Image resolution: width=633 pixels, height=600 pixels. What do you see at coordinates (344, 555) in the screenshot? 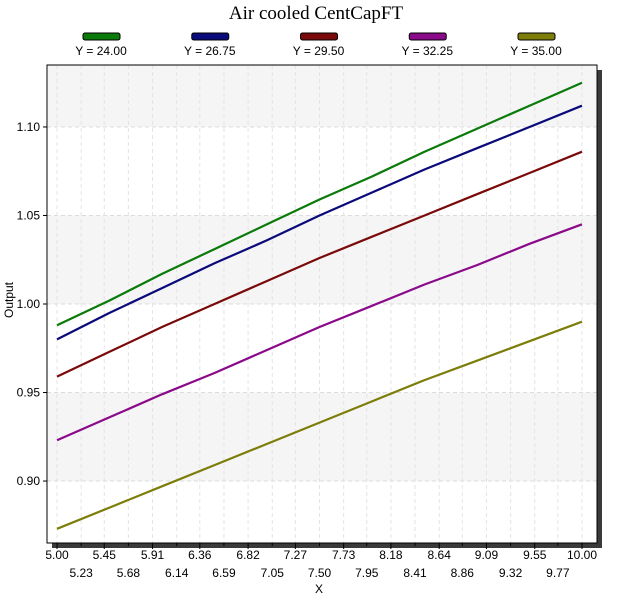
I see `x-tick-label: 7.73` at bounding box center [344, 555].